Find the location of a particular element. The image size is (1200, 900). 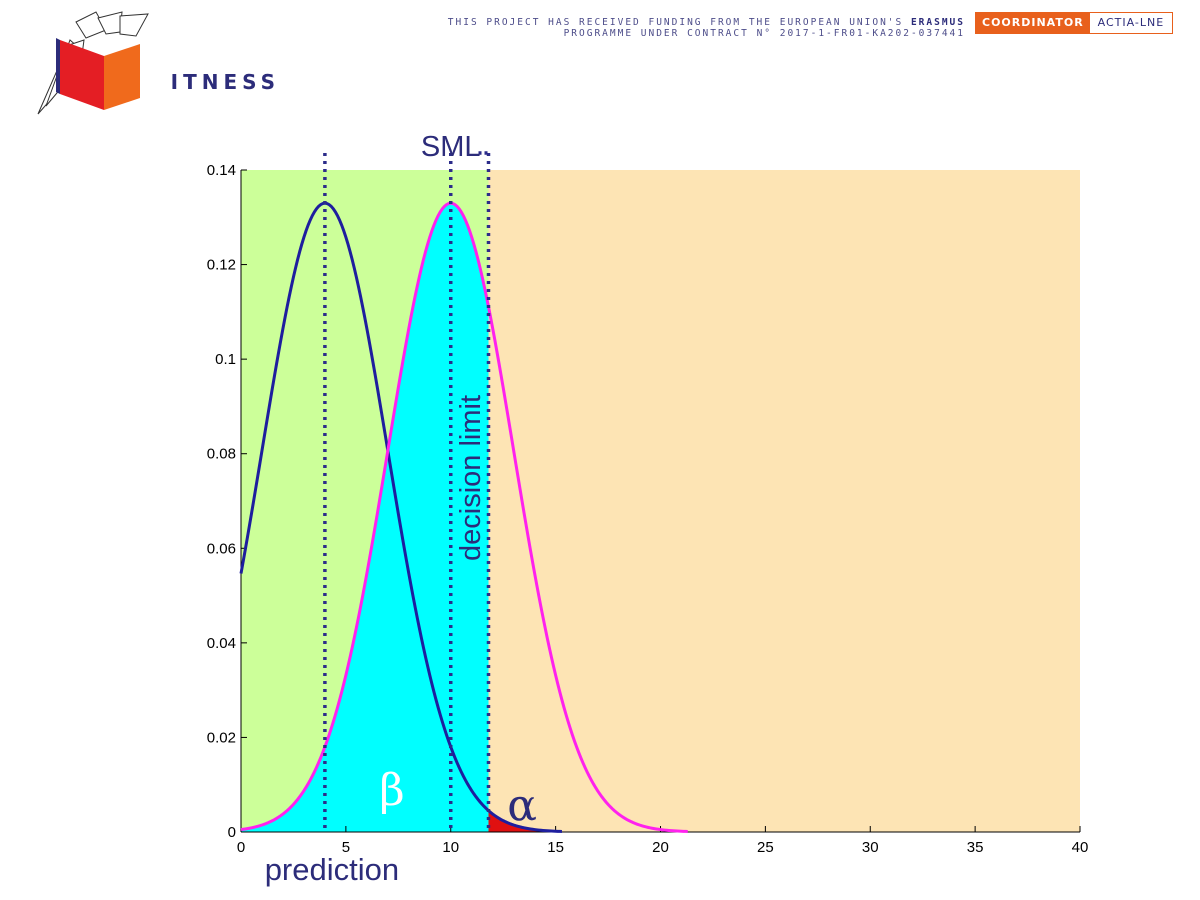

alpha-label: α is located at coordinates (522, 805).